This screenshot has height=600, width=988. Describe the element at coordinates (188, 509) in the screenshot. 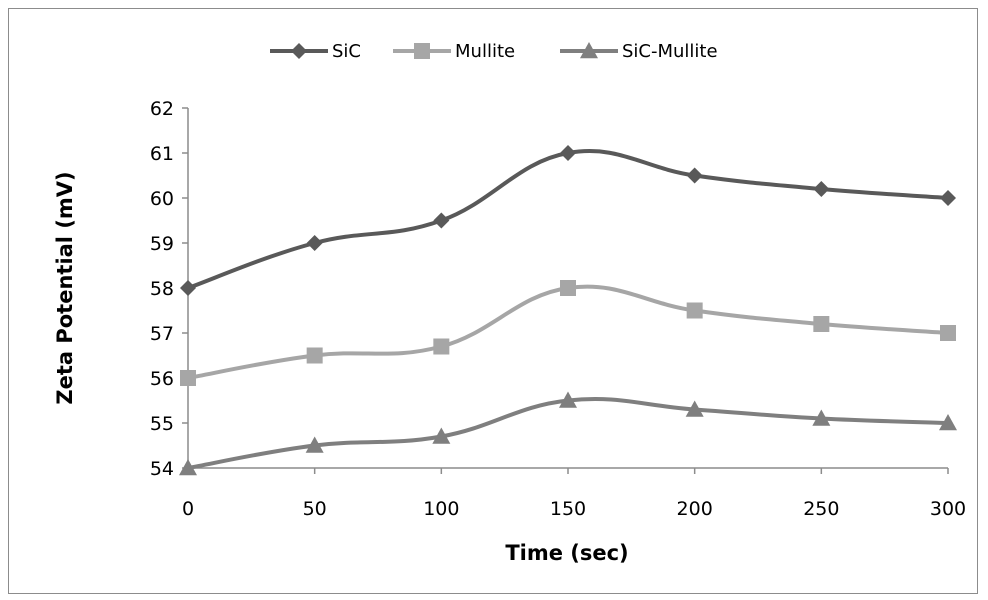

I see `x-tick-label: 0` at that location.